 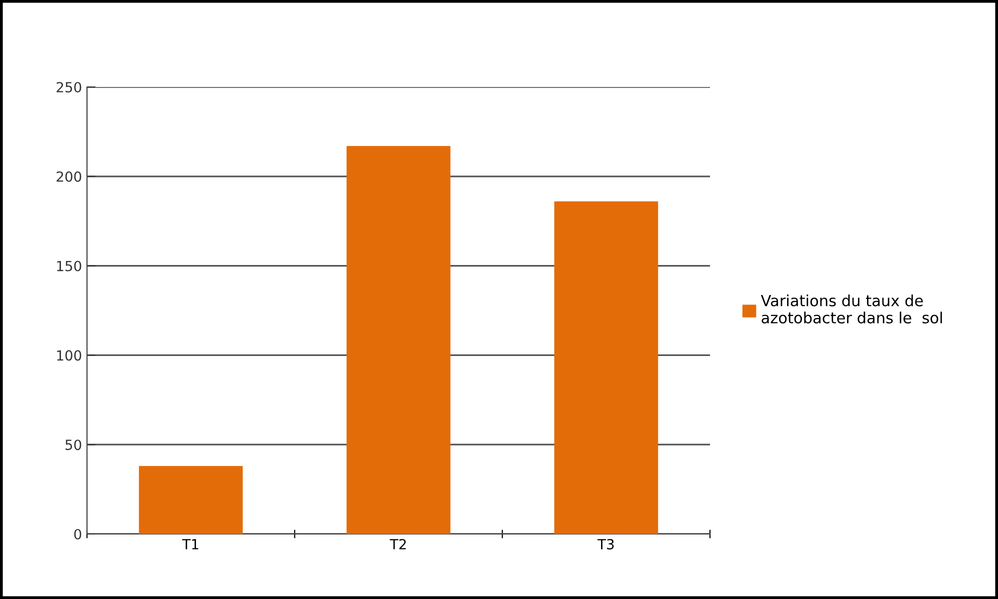 I want to click on y-tick-label: 50, so click(x=74, y=445).